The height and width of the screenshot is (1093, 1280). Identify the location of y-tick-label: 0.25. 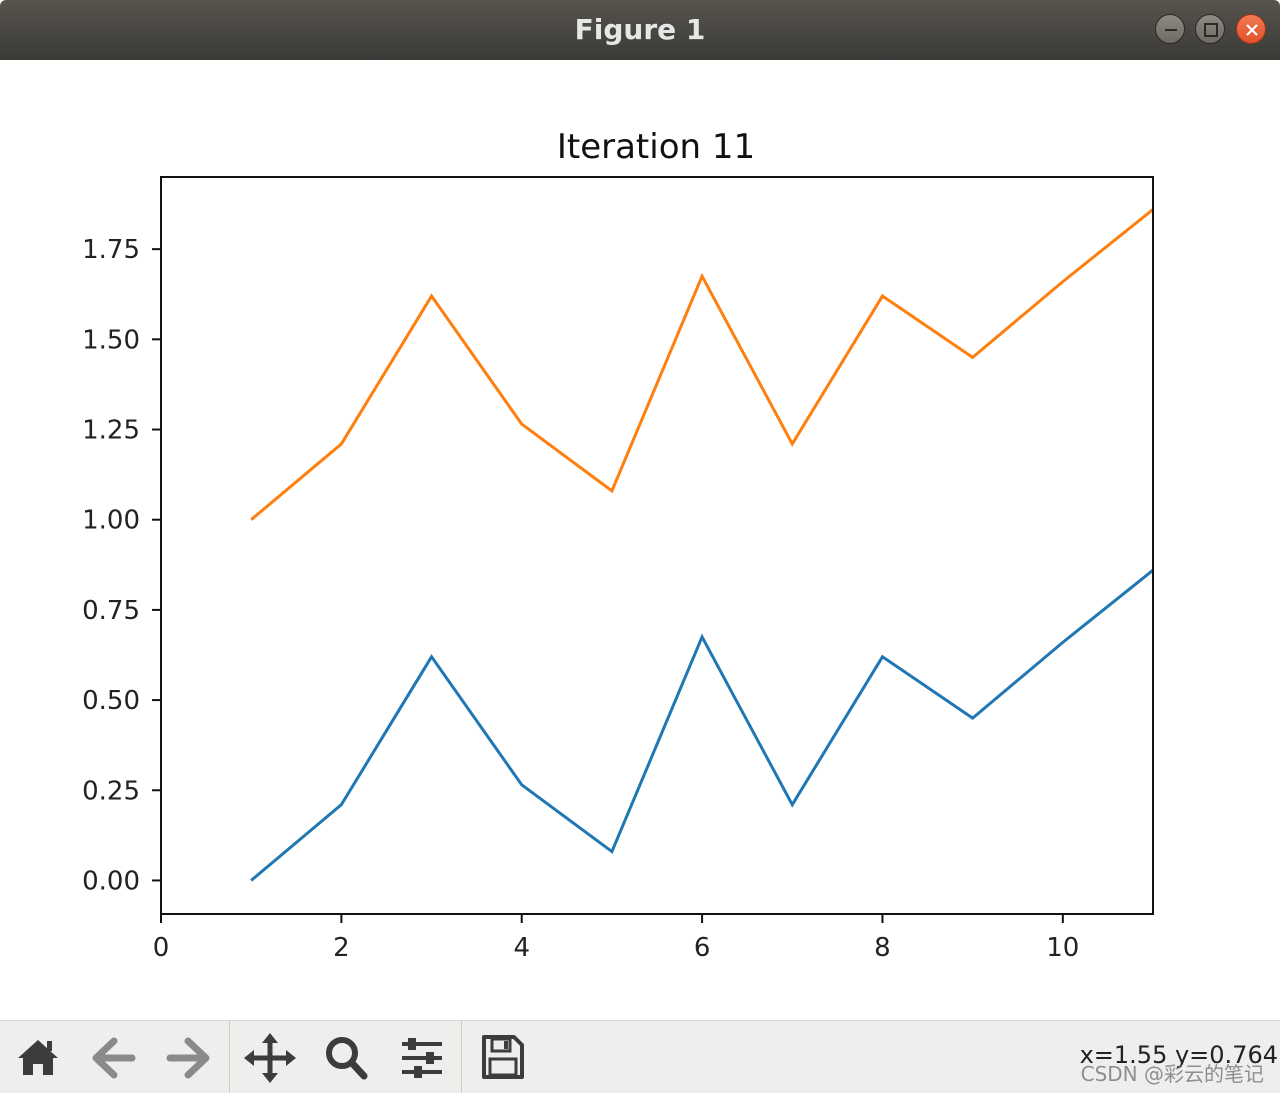
(111, 791).